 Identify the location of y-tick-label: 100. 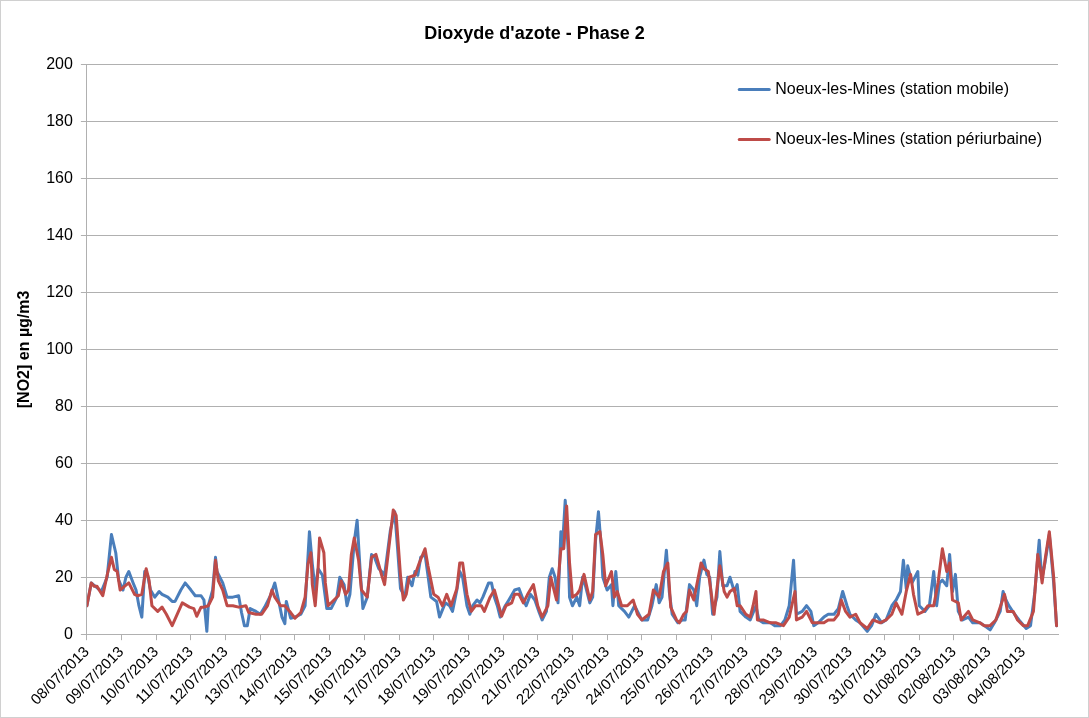
(59, 348).